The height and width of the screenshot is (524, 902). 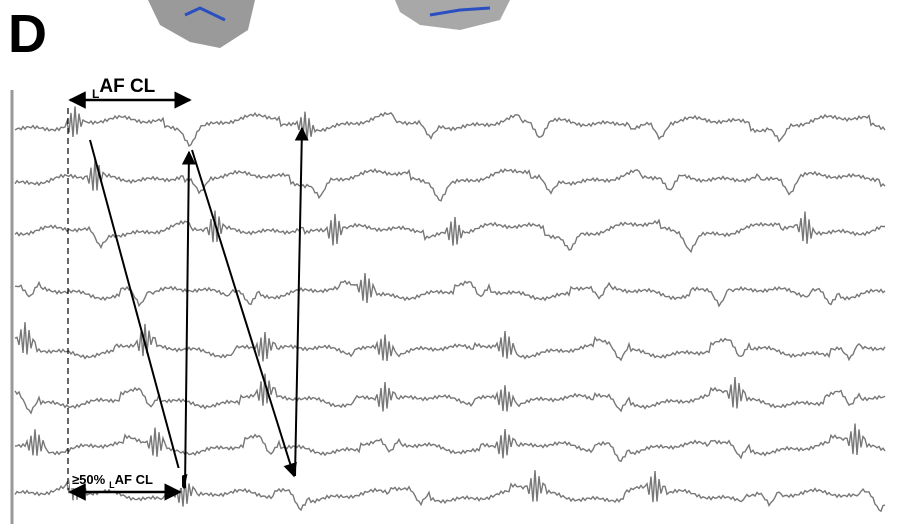 I want to click on label-background, so click(x=126, y=478).